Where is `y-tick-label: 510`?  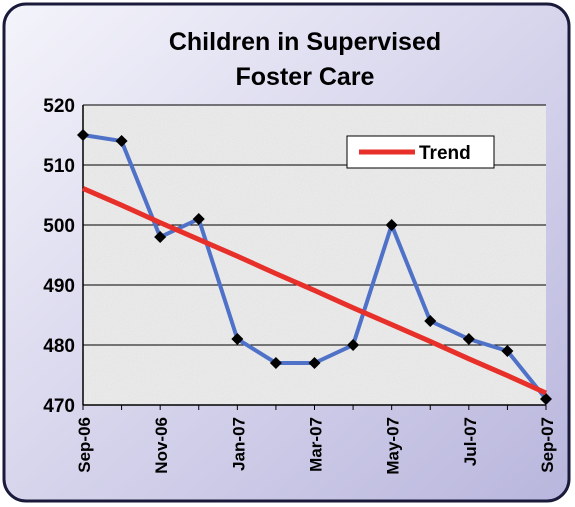
y-tick-label: 510 is located at coordinates (59, 166).